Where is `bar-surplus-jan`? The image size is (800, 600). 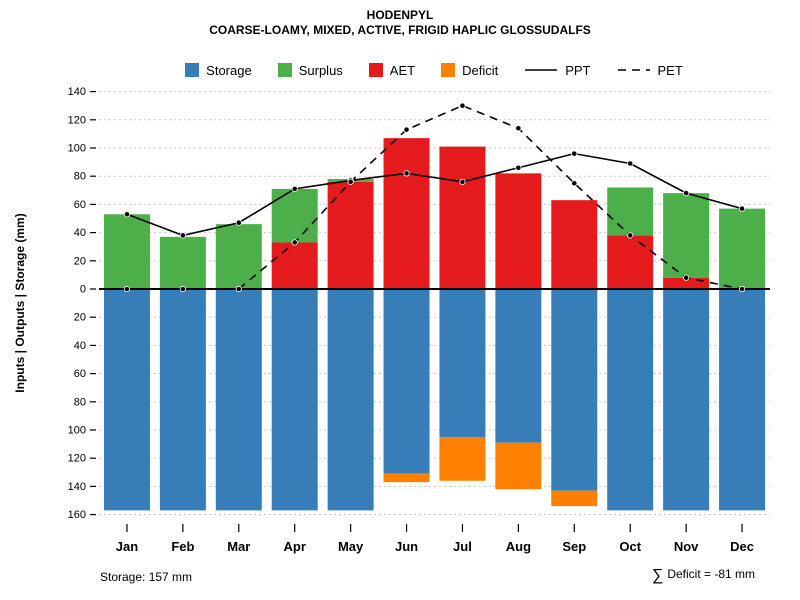 bar-surplus-jan is located at coordinates (126, 251).